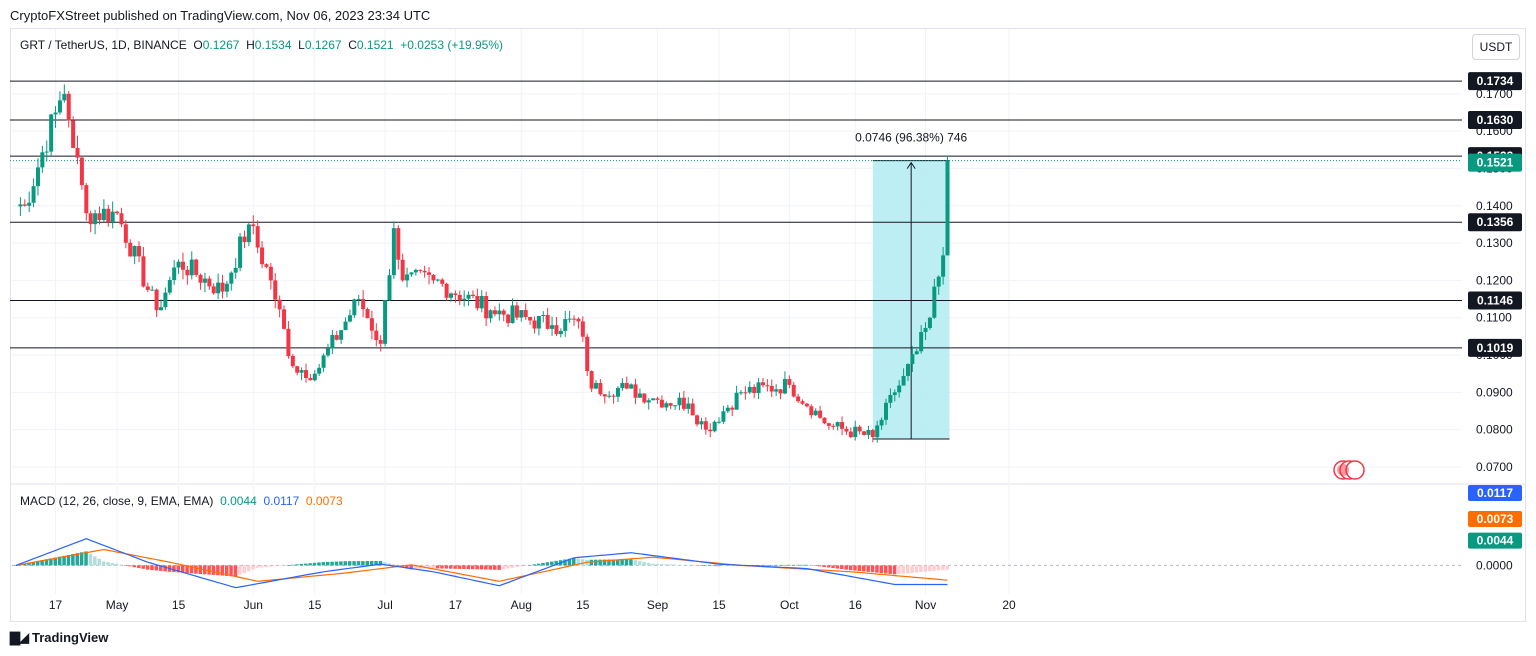 This screenshot has width=1536, height=656. I want to click on macd-title: MACD (12, 26, close, 9, EMA, EMA), so click(117, 501).